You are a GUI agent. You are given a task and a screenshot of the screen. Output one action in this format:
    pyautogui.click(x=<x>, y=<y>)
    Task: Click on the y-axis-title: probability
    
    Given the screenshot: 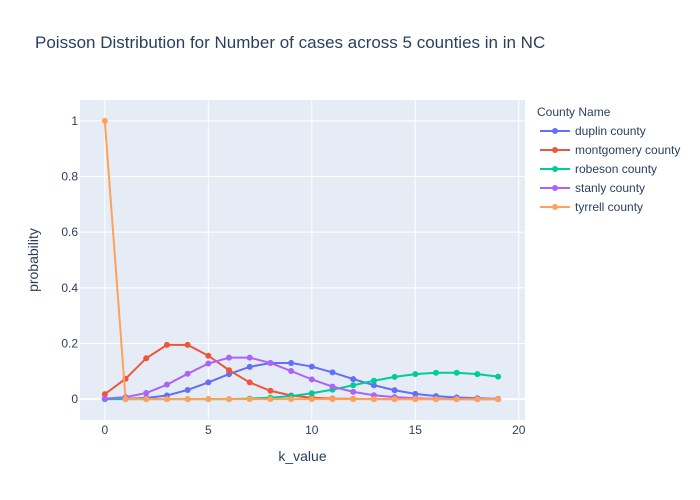 What is the action you would take?
    pyautogui.click(x=33, y=260)
    